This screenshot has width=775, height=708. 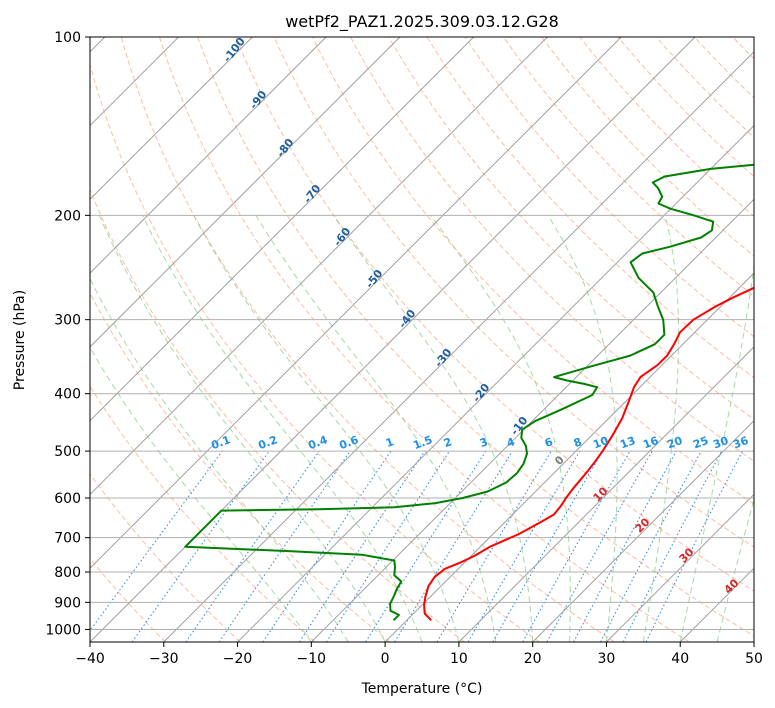 What do you see at coordinates (63, 630) in the screenshot?
I see `y-tick-label: 1000` at bounding box center [63, 630].